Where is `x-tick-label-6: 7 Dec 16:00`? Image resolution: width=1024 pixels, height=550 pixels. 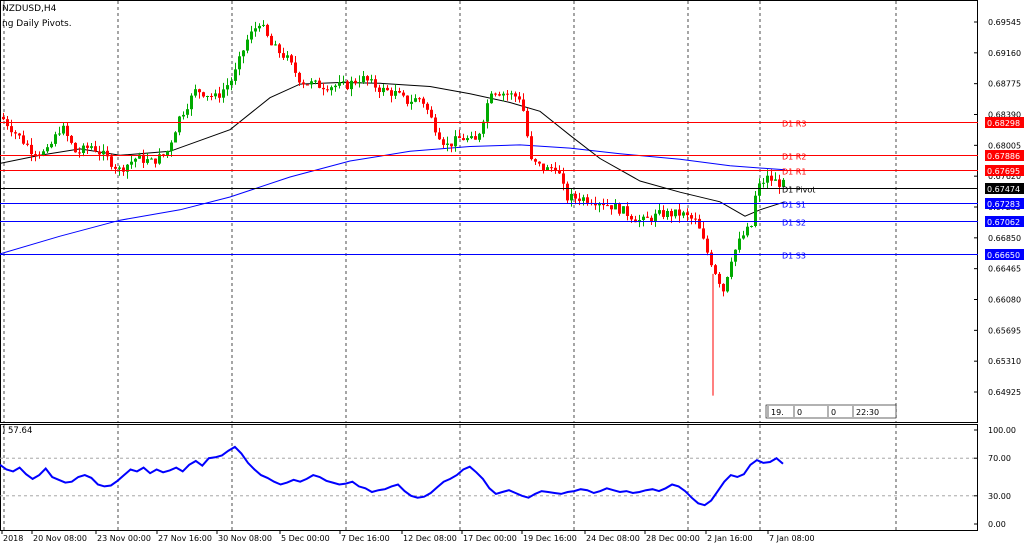 x-tick-label-6: 7 Dec 16:00 is located at coordinates (365, 538).